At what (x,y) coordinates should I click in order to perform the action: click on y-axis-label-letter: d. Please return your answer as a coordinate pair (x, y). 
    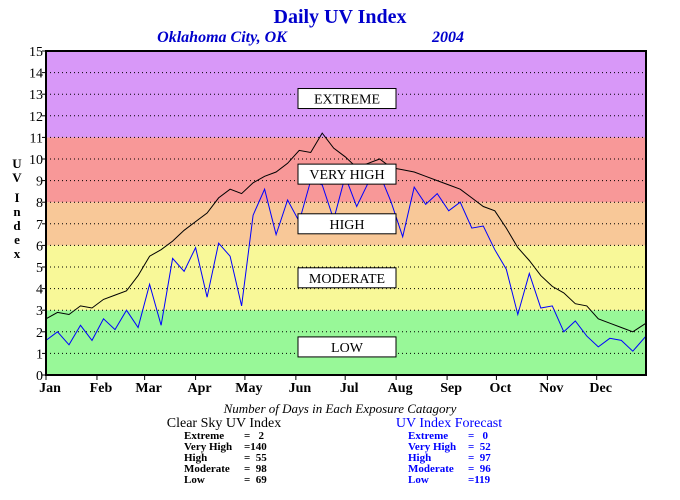
    Looking at the image, I should click on (17, 225).